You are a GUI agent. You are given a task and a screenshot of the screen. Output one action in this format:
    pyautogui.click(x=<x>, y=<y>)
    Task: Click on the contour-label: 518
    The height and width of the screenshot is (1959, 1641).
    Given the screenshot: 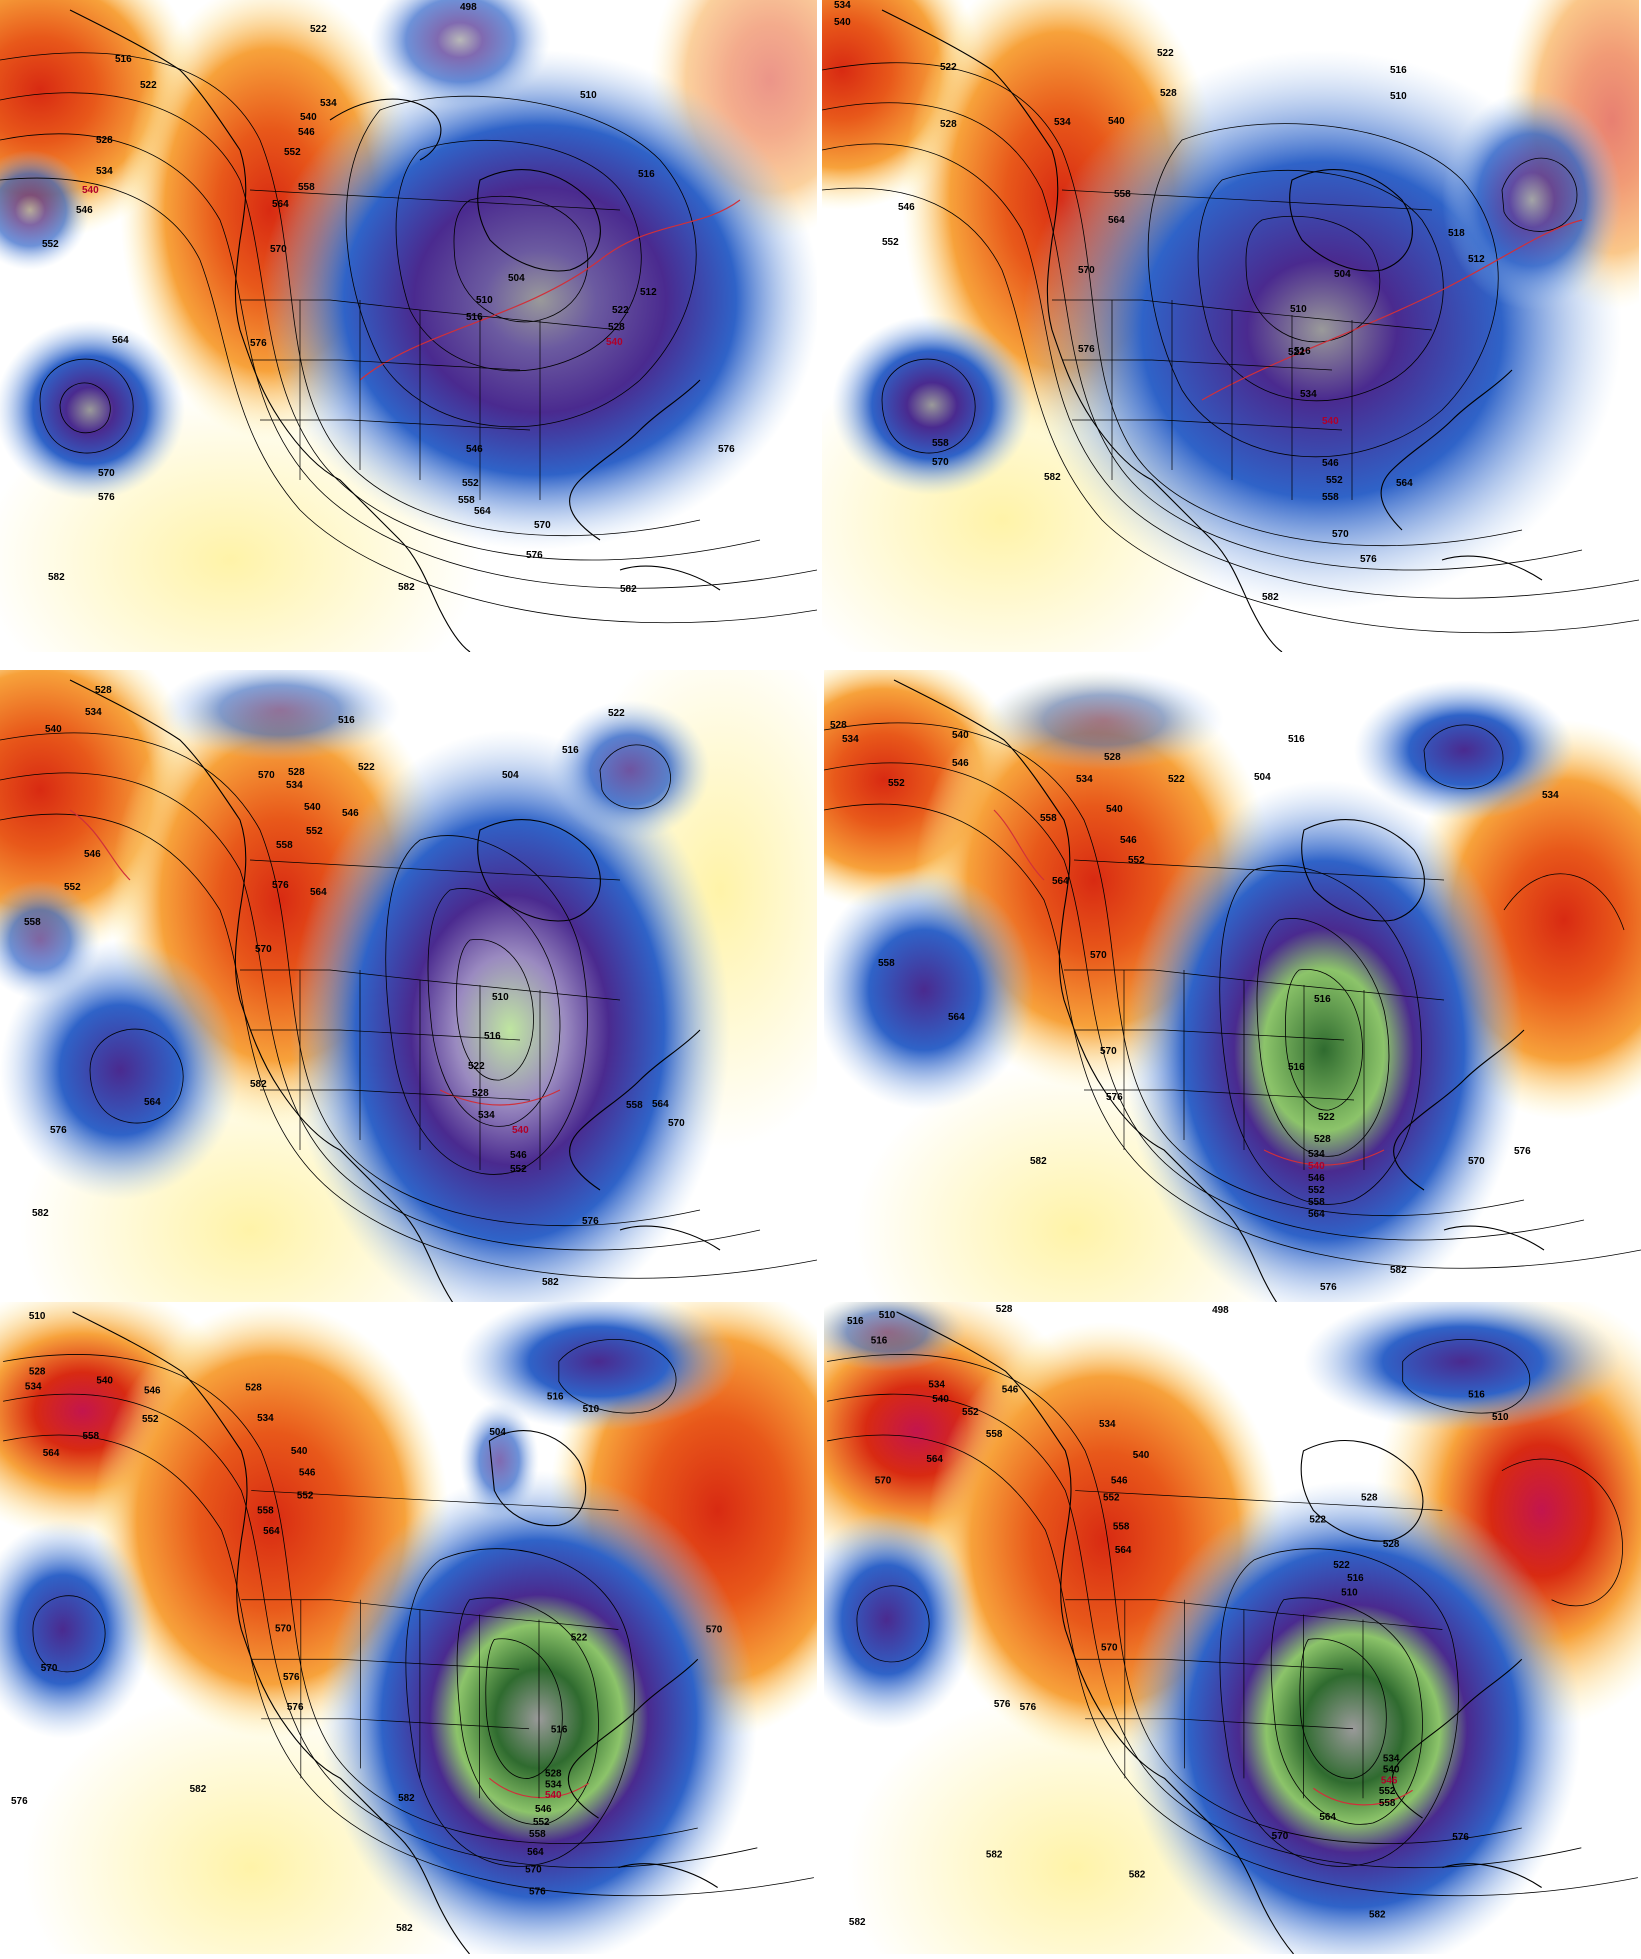 What is the action you would take?
    pyautogui.click(x=1456, y=233)
    